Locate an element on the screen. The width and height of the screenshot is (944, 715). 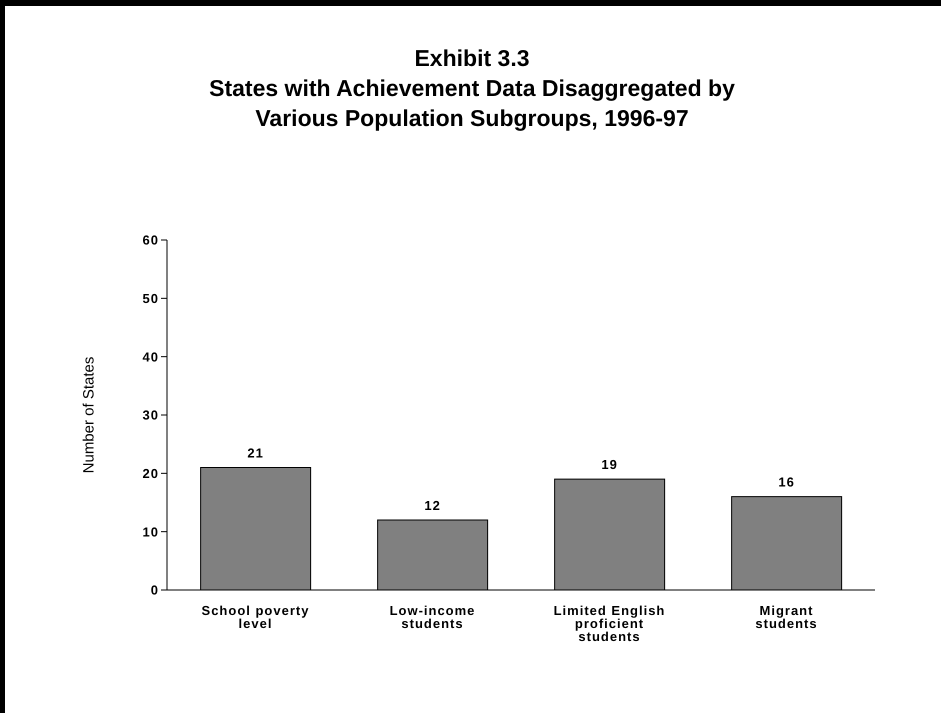
x-tick-label: School poverty level is located at coordinates (256, 617).